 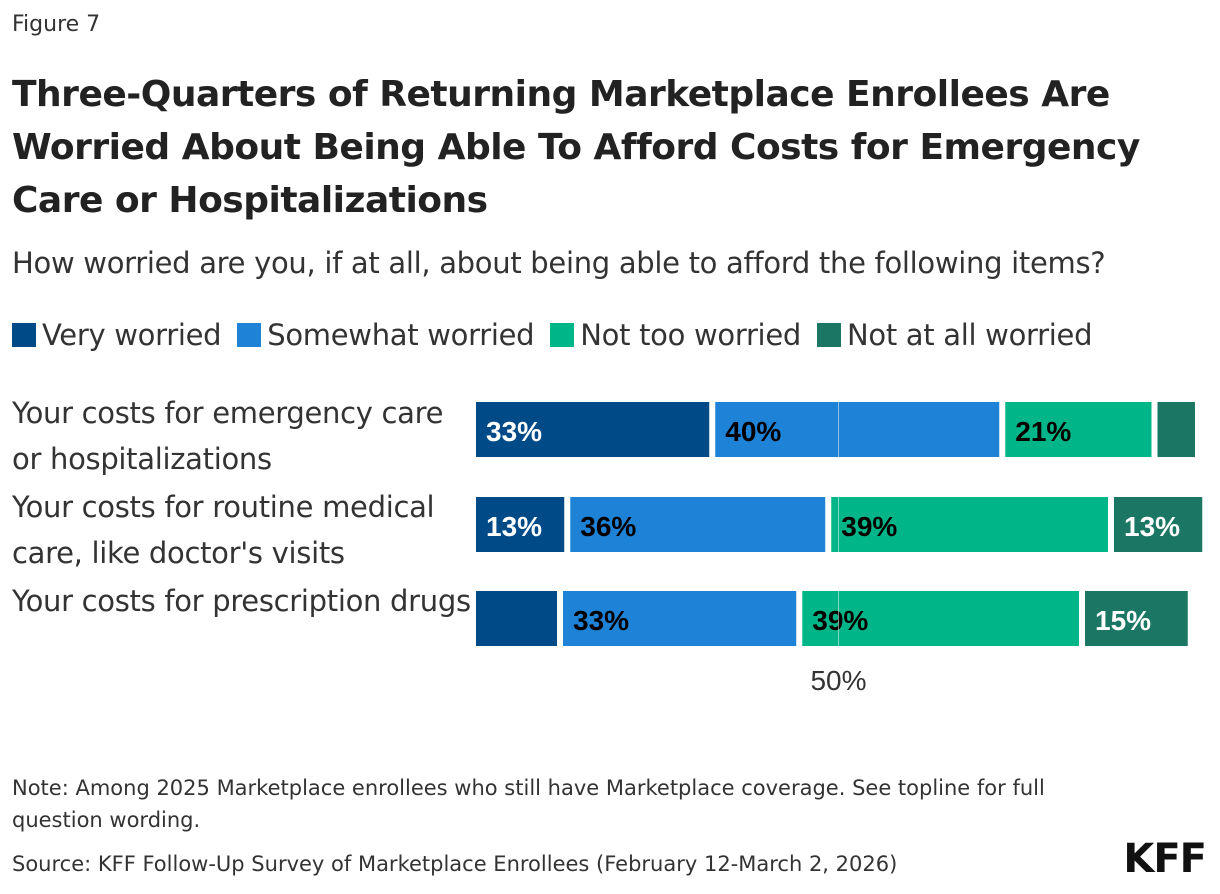 I want to click on category-label: Your costs for prescription drugs, so click(x=241, y=601).